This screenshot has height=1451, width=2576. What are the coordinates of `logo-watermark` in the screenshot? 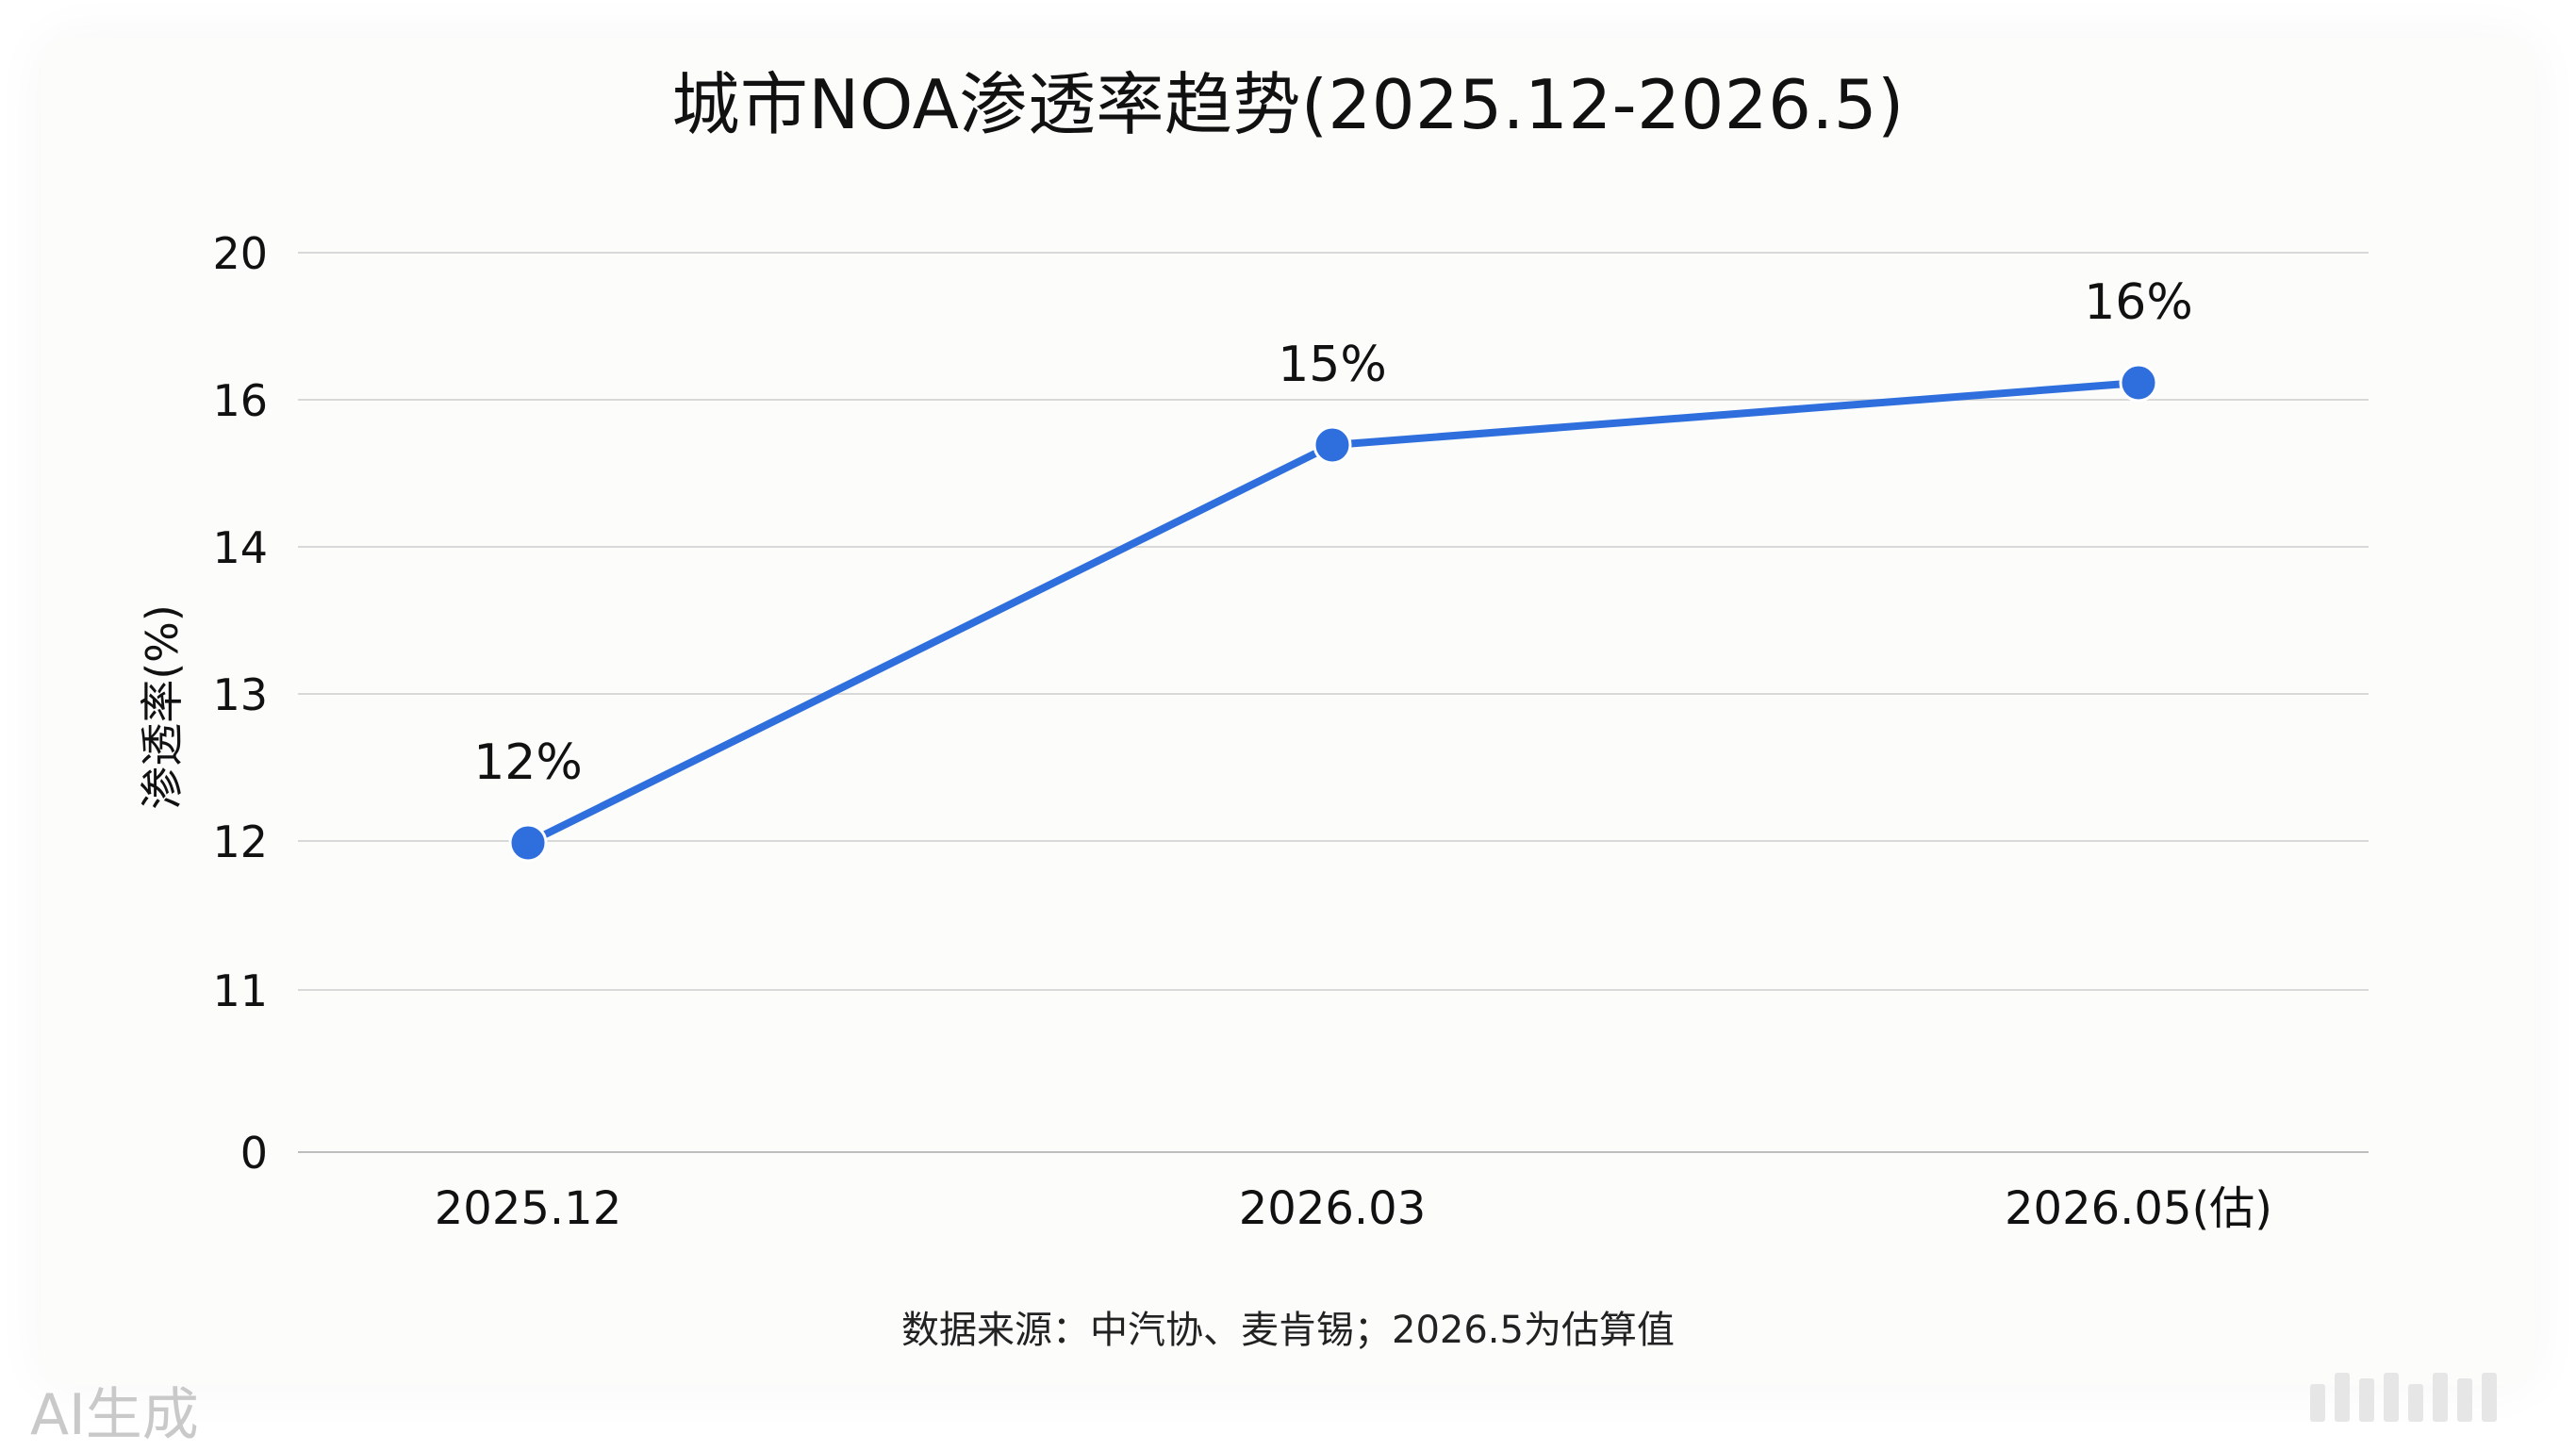 It's located at (2428, 1397).